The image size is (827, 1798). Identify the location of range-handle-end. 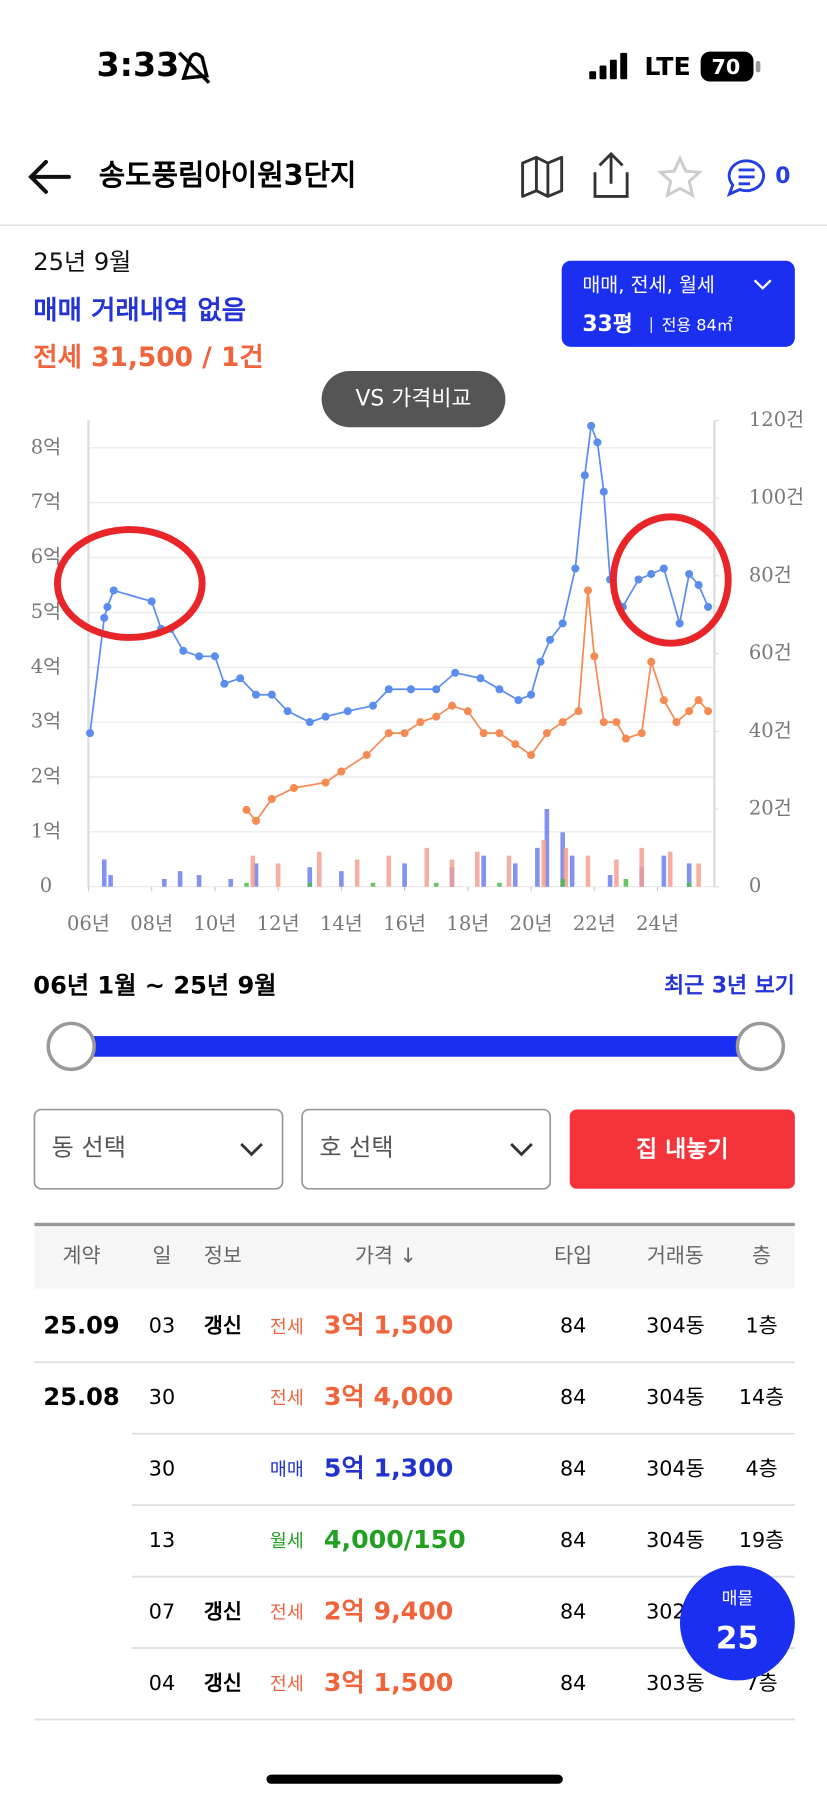
(760, 1046).